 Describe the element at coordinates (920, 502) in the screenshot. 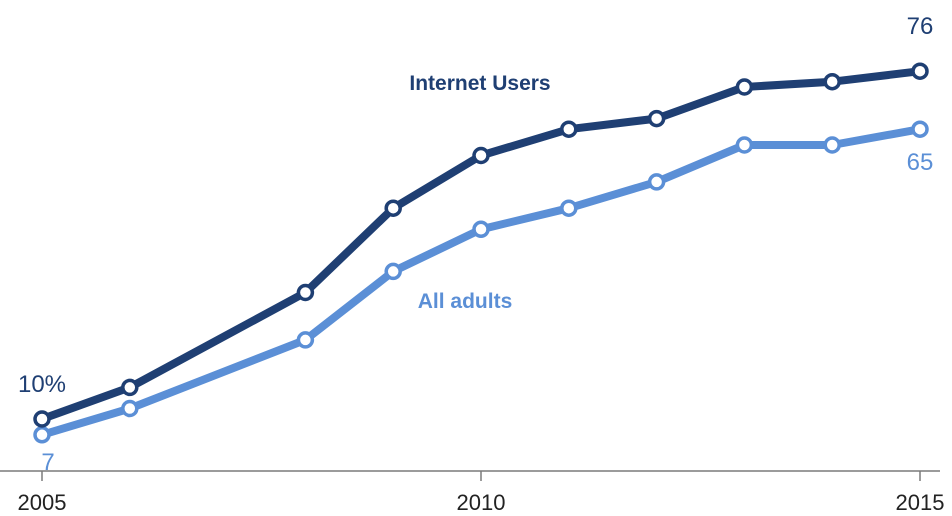

I see `x-tick-label-2015: 2015` at that location.